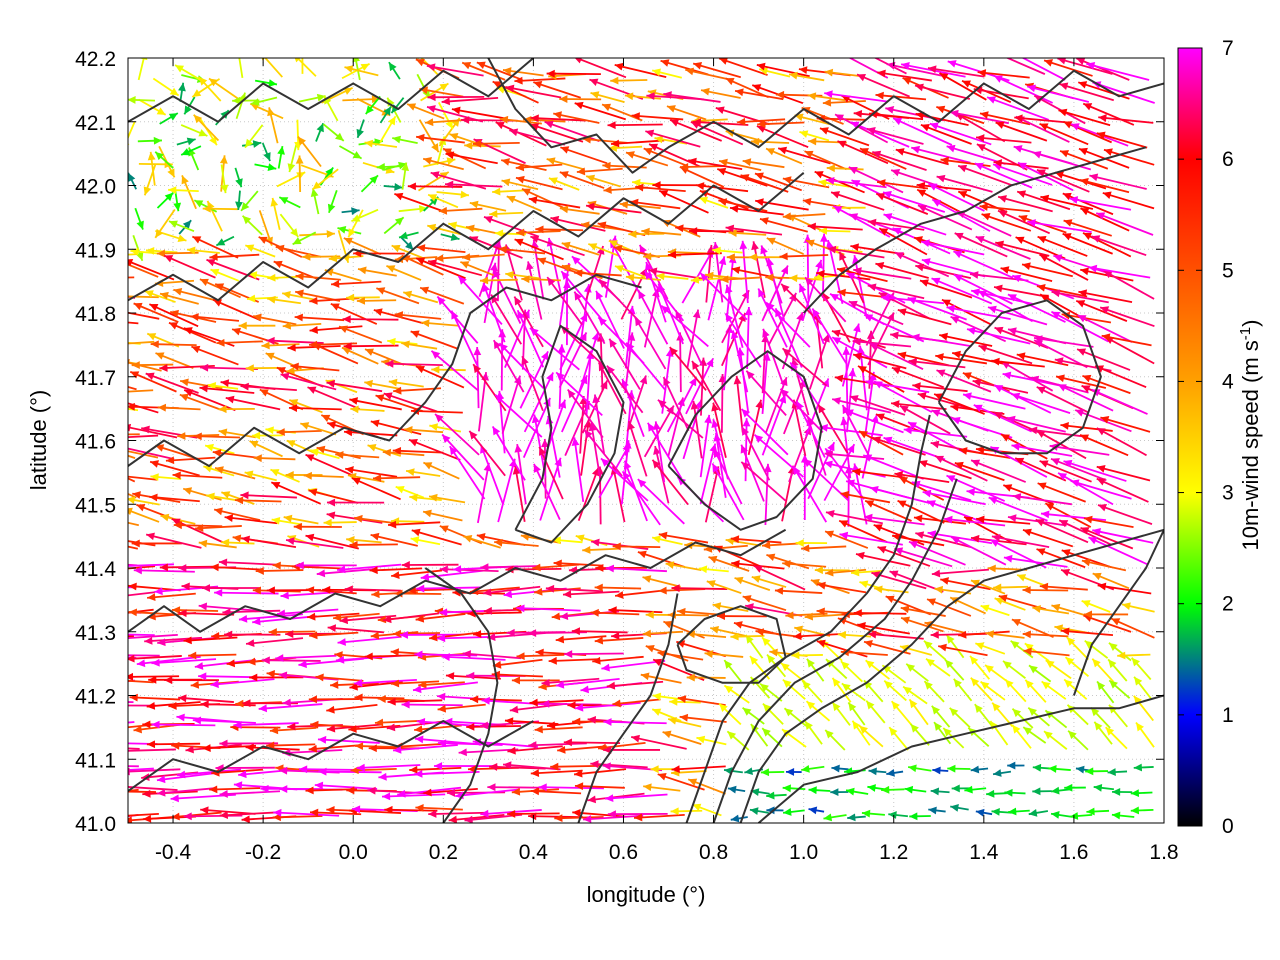 The width and height of the screenshot is (1280, 960). I want to click on colorbar-tick-label: 5, so click(1228, 270).